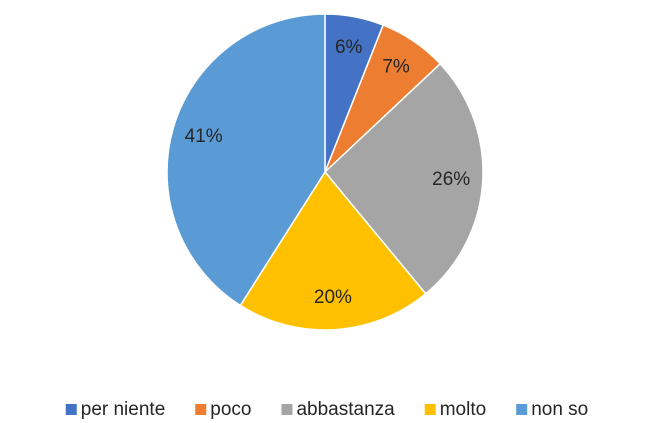 This screenshot has height=423, width=655. Describe the element at coordinates (333, 297) in the screenshot. I see `data-label: 20%` at that location.